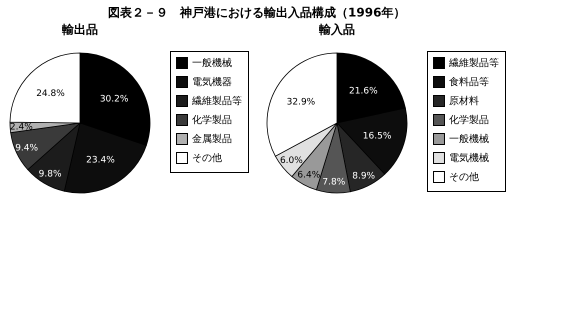 The image size is (582, 316). What do you see at coordinates (50, 175) in the screenshot?
I see `data-label: 9.8%` at bounding box center [50, 175].